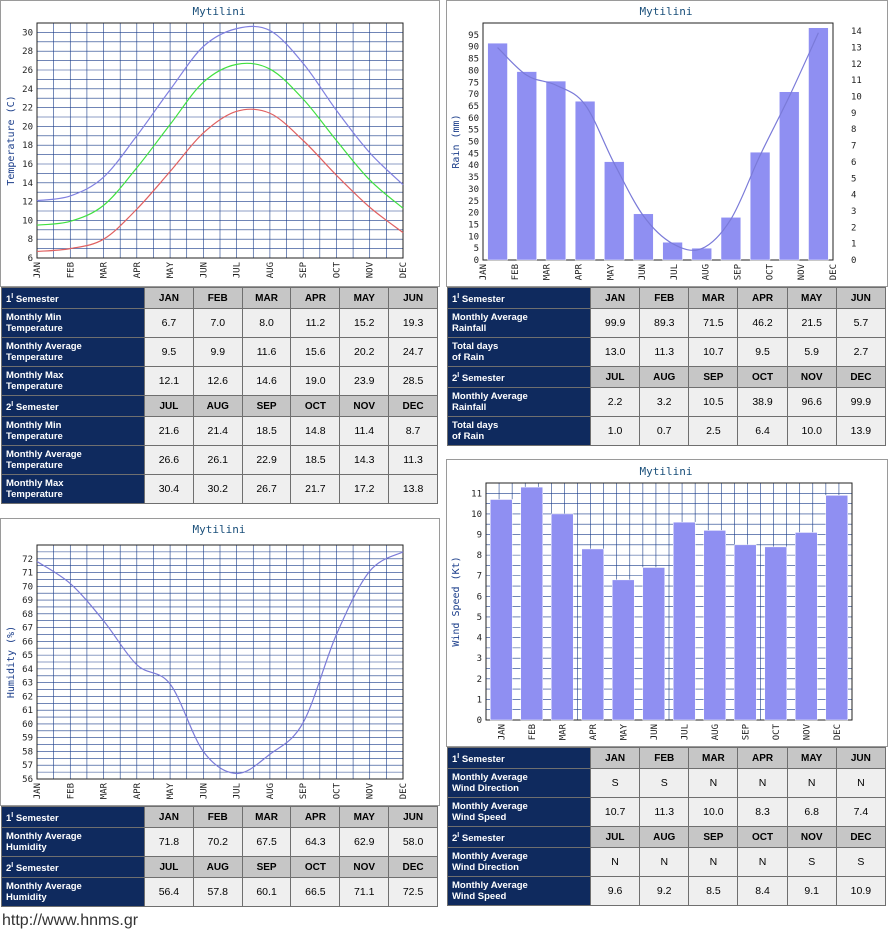  What do you see at coordinates (479, 680) in the screenshot?
I see `y-tick-label: 2` at bounding box center [479, 680].